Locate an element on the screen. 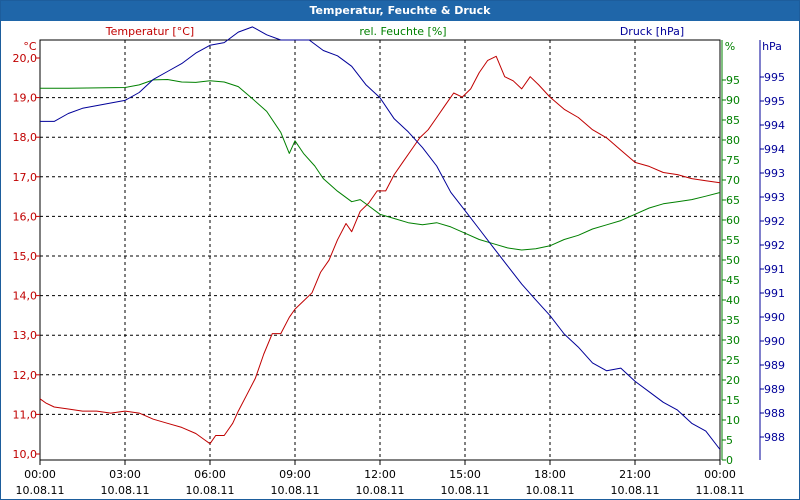 The height and width of the screenshot is (500, 800). humidity-tick-label: 60 is located at coordinates (733, 220).